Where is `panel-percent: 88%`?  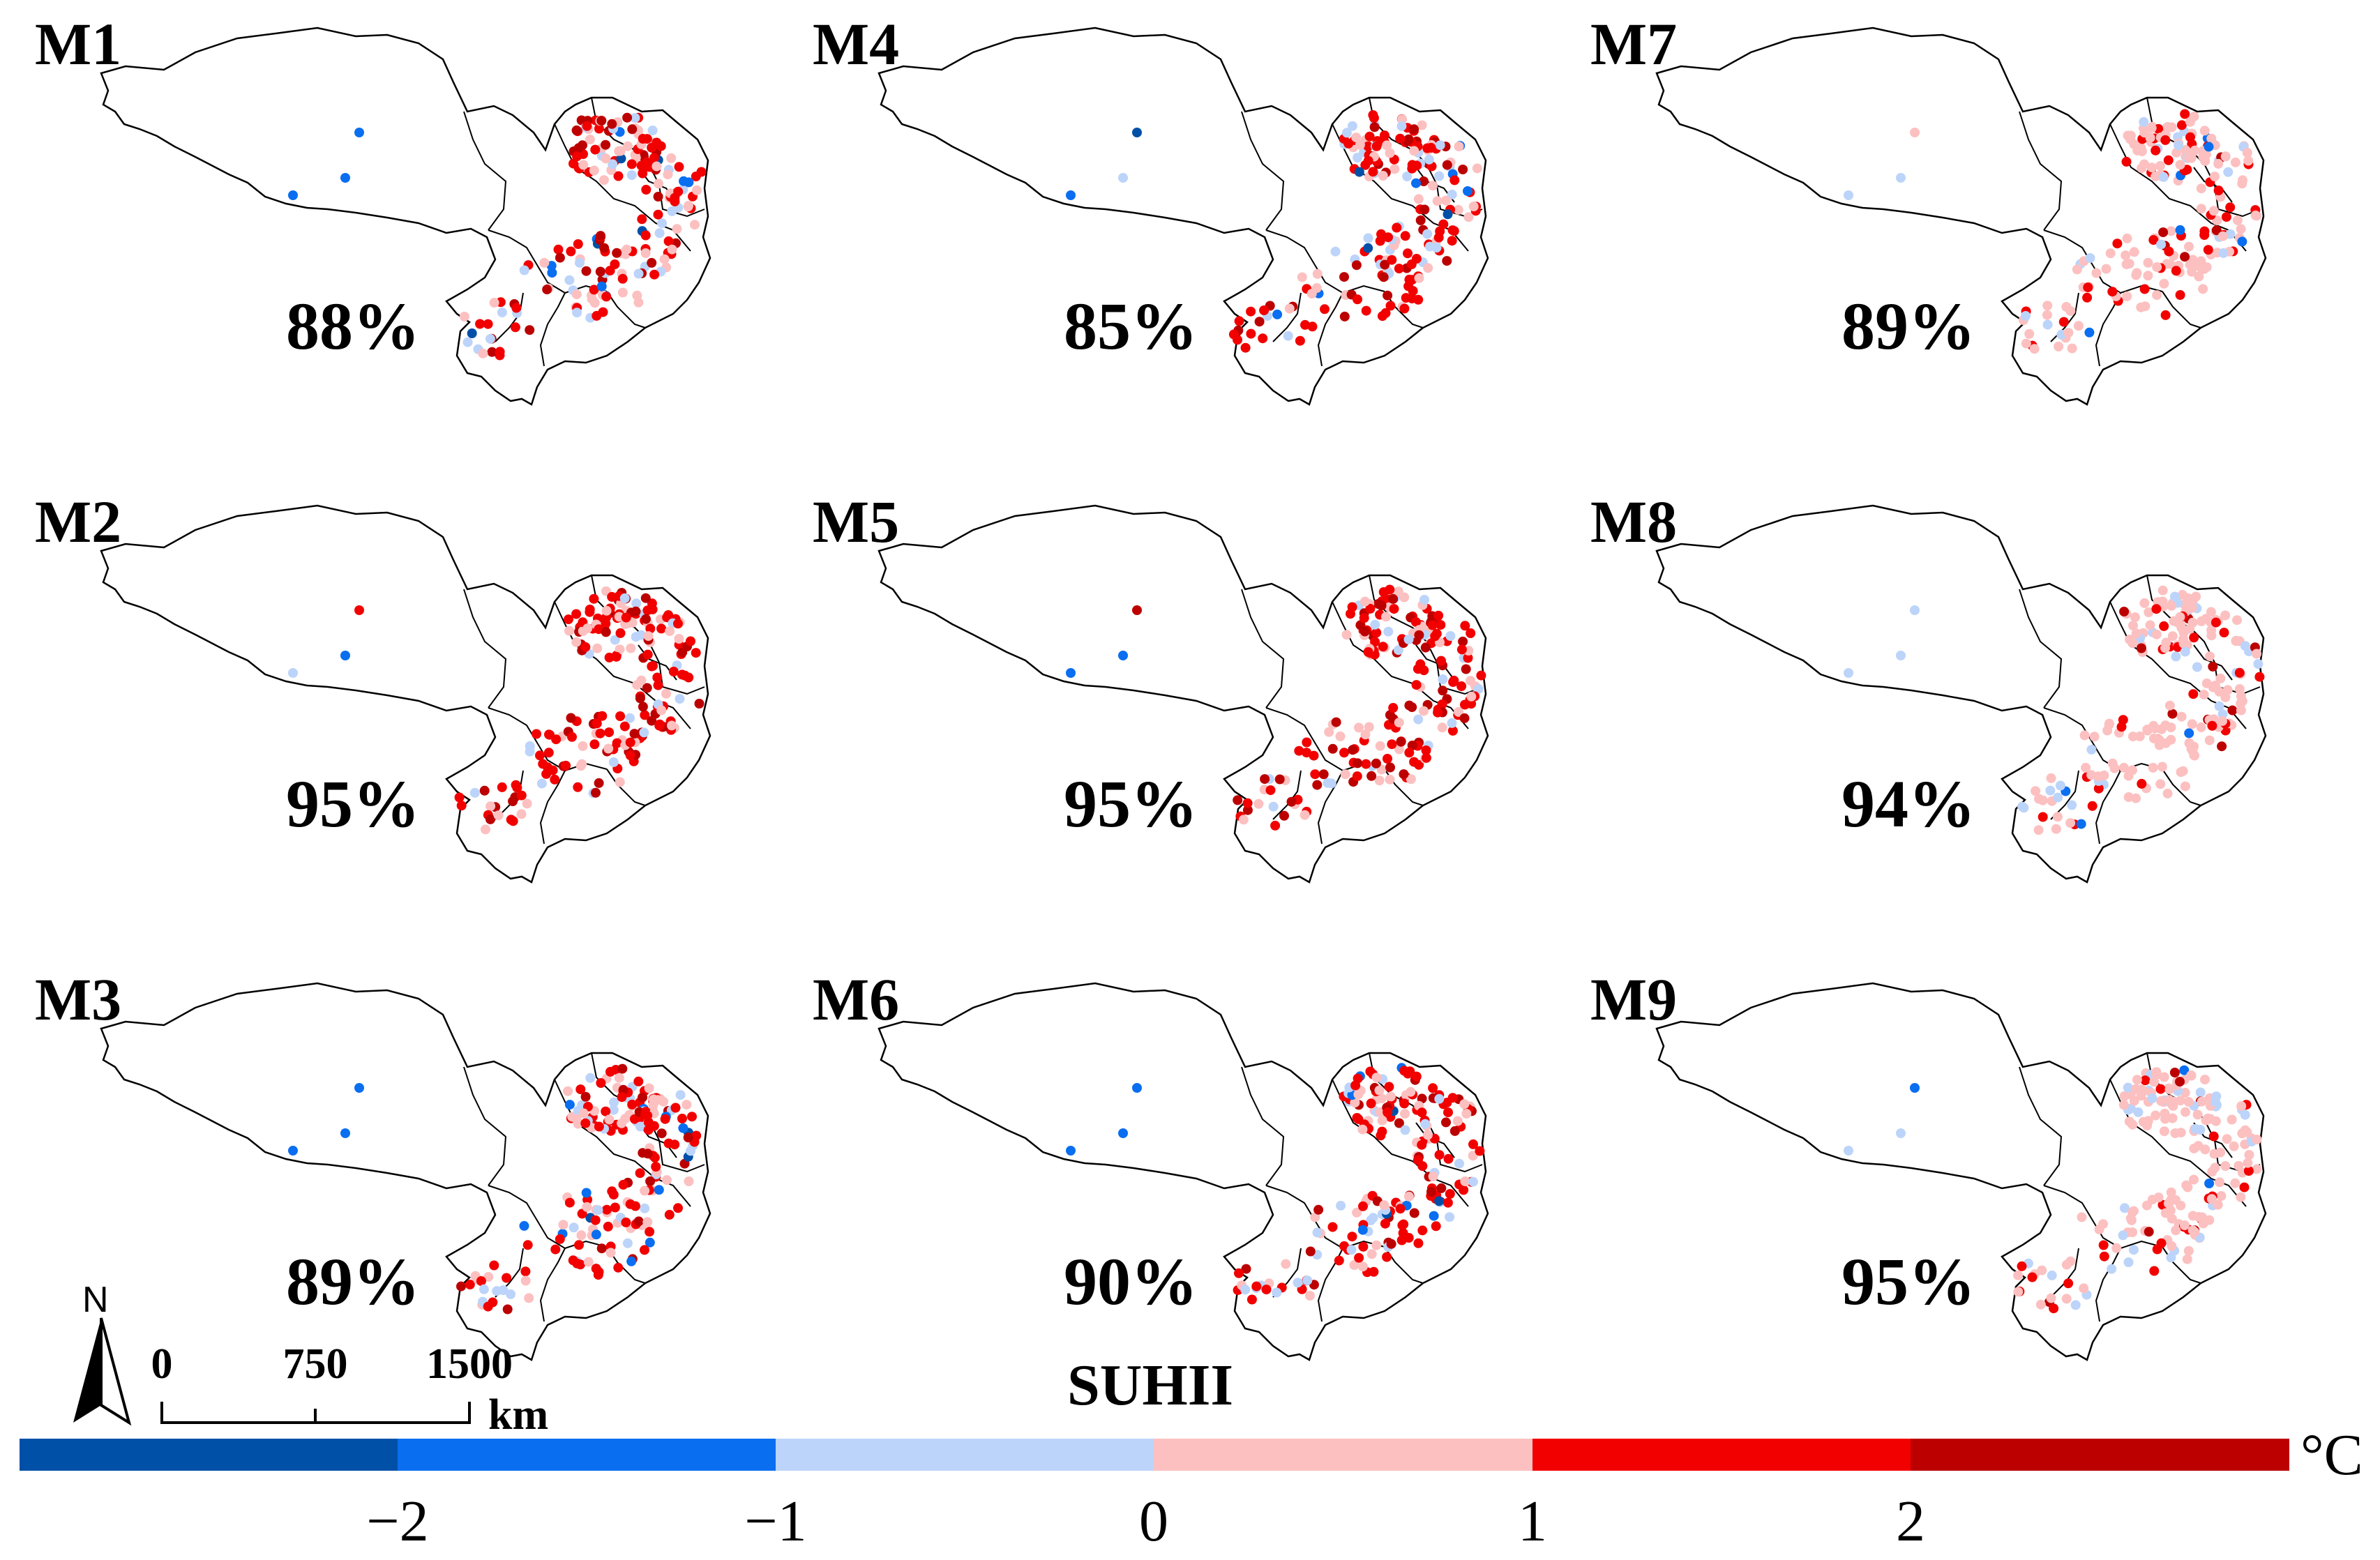
panel-percent: 88% is located at coordinates (353, 326).